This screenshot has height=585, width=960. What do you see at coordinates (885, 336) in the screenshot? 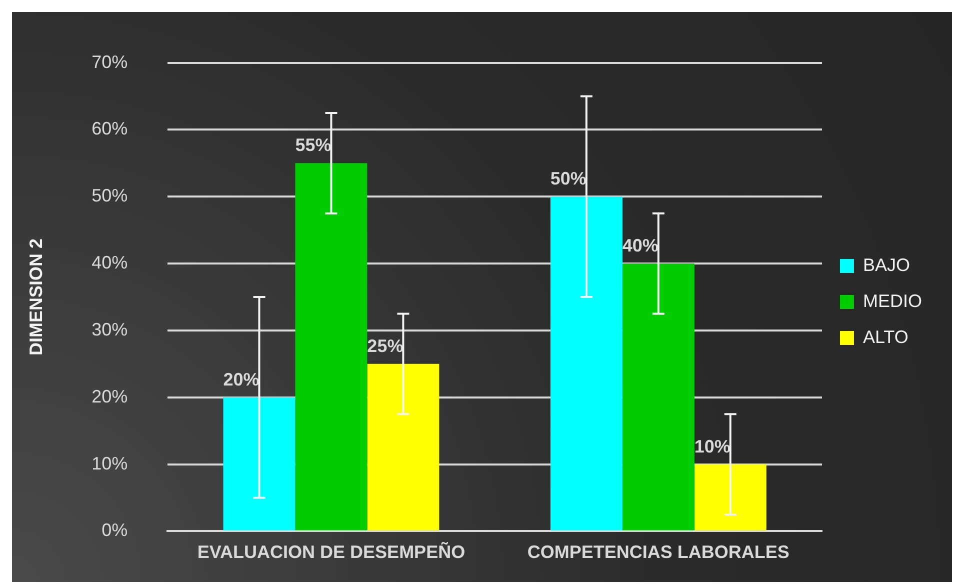
I see `legend-label: ALTO` at bounding box center [885, 336].